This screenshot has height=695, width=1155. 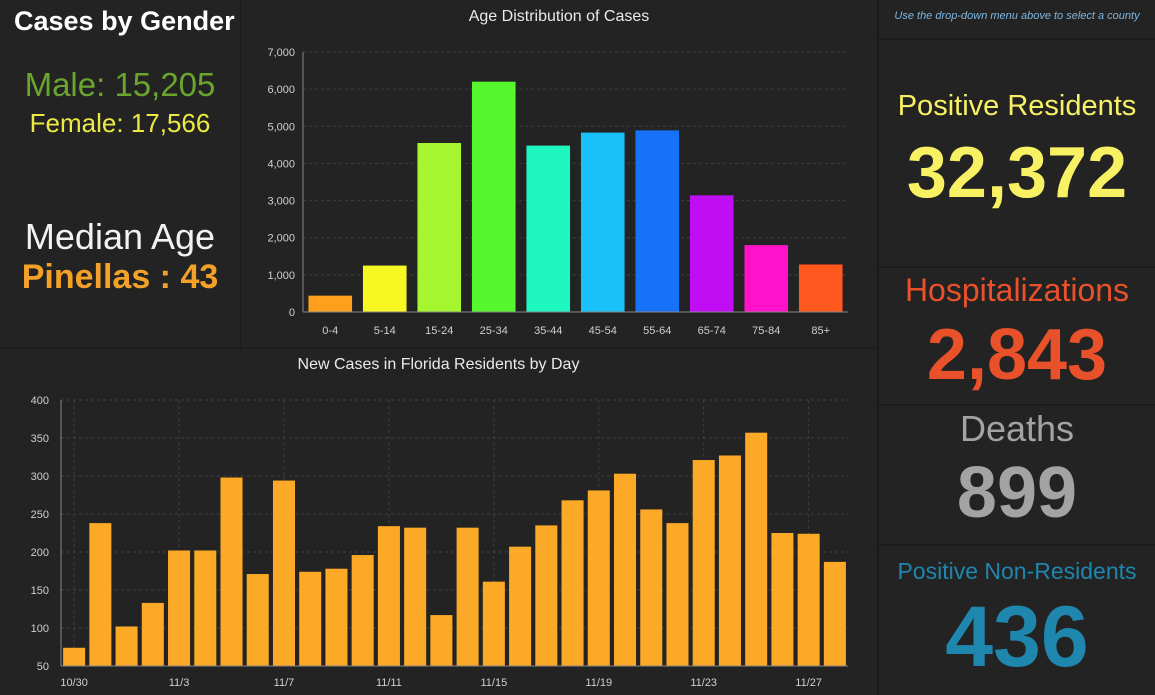 I want to click on daily-x-tick-label: 11/27, so click(x=808, y=683).